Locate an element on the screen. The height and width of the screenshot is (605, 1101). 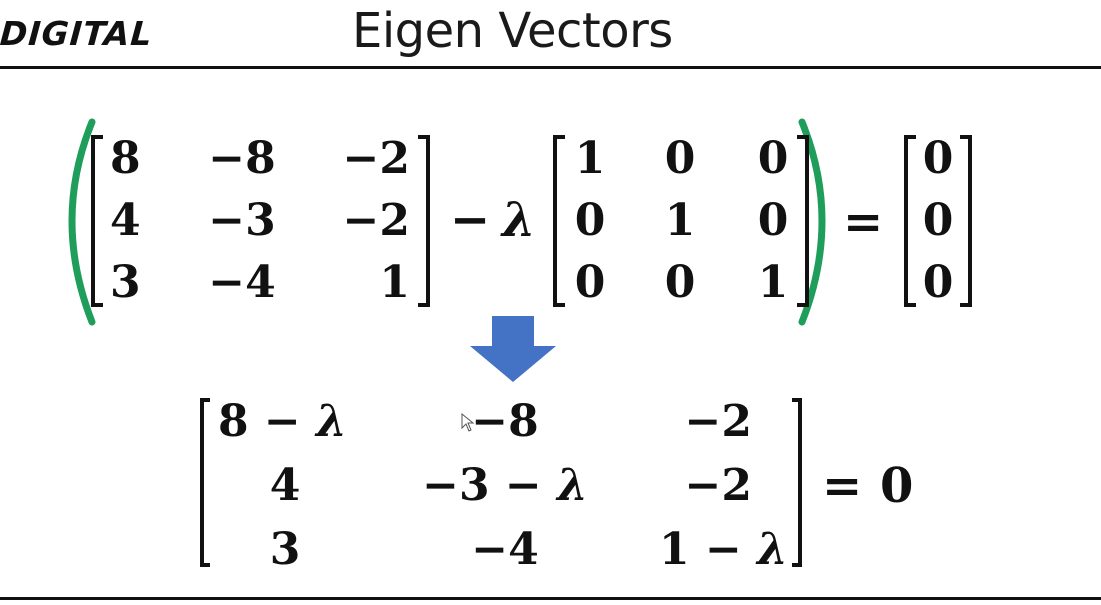
det-right-bar is located at coordinates (797, 482).